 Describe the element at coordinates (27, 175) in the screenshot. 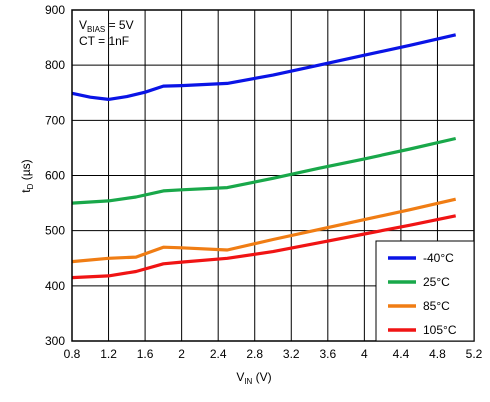

I see `y-axis-label: tD (µs)` at that location.